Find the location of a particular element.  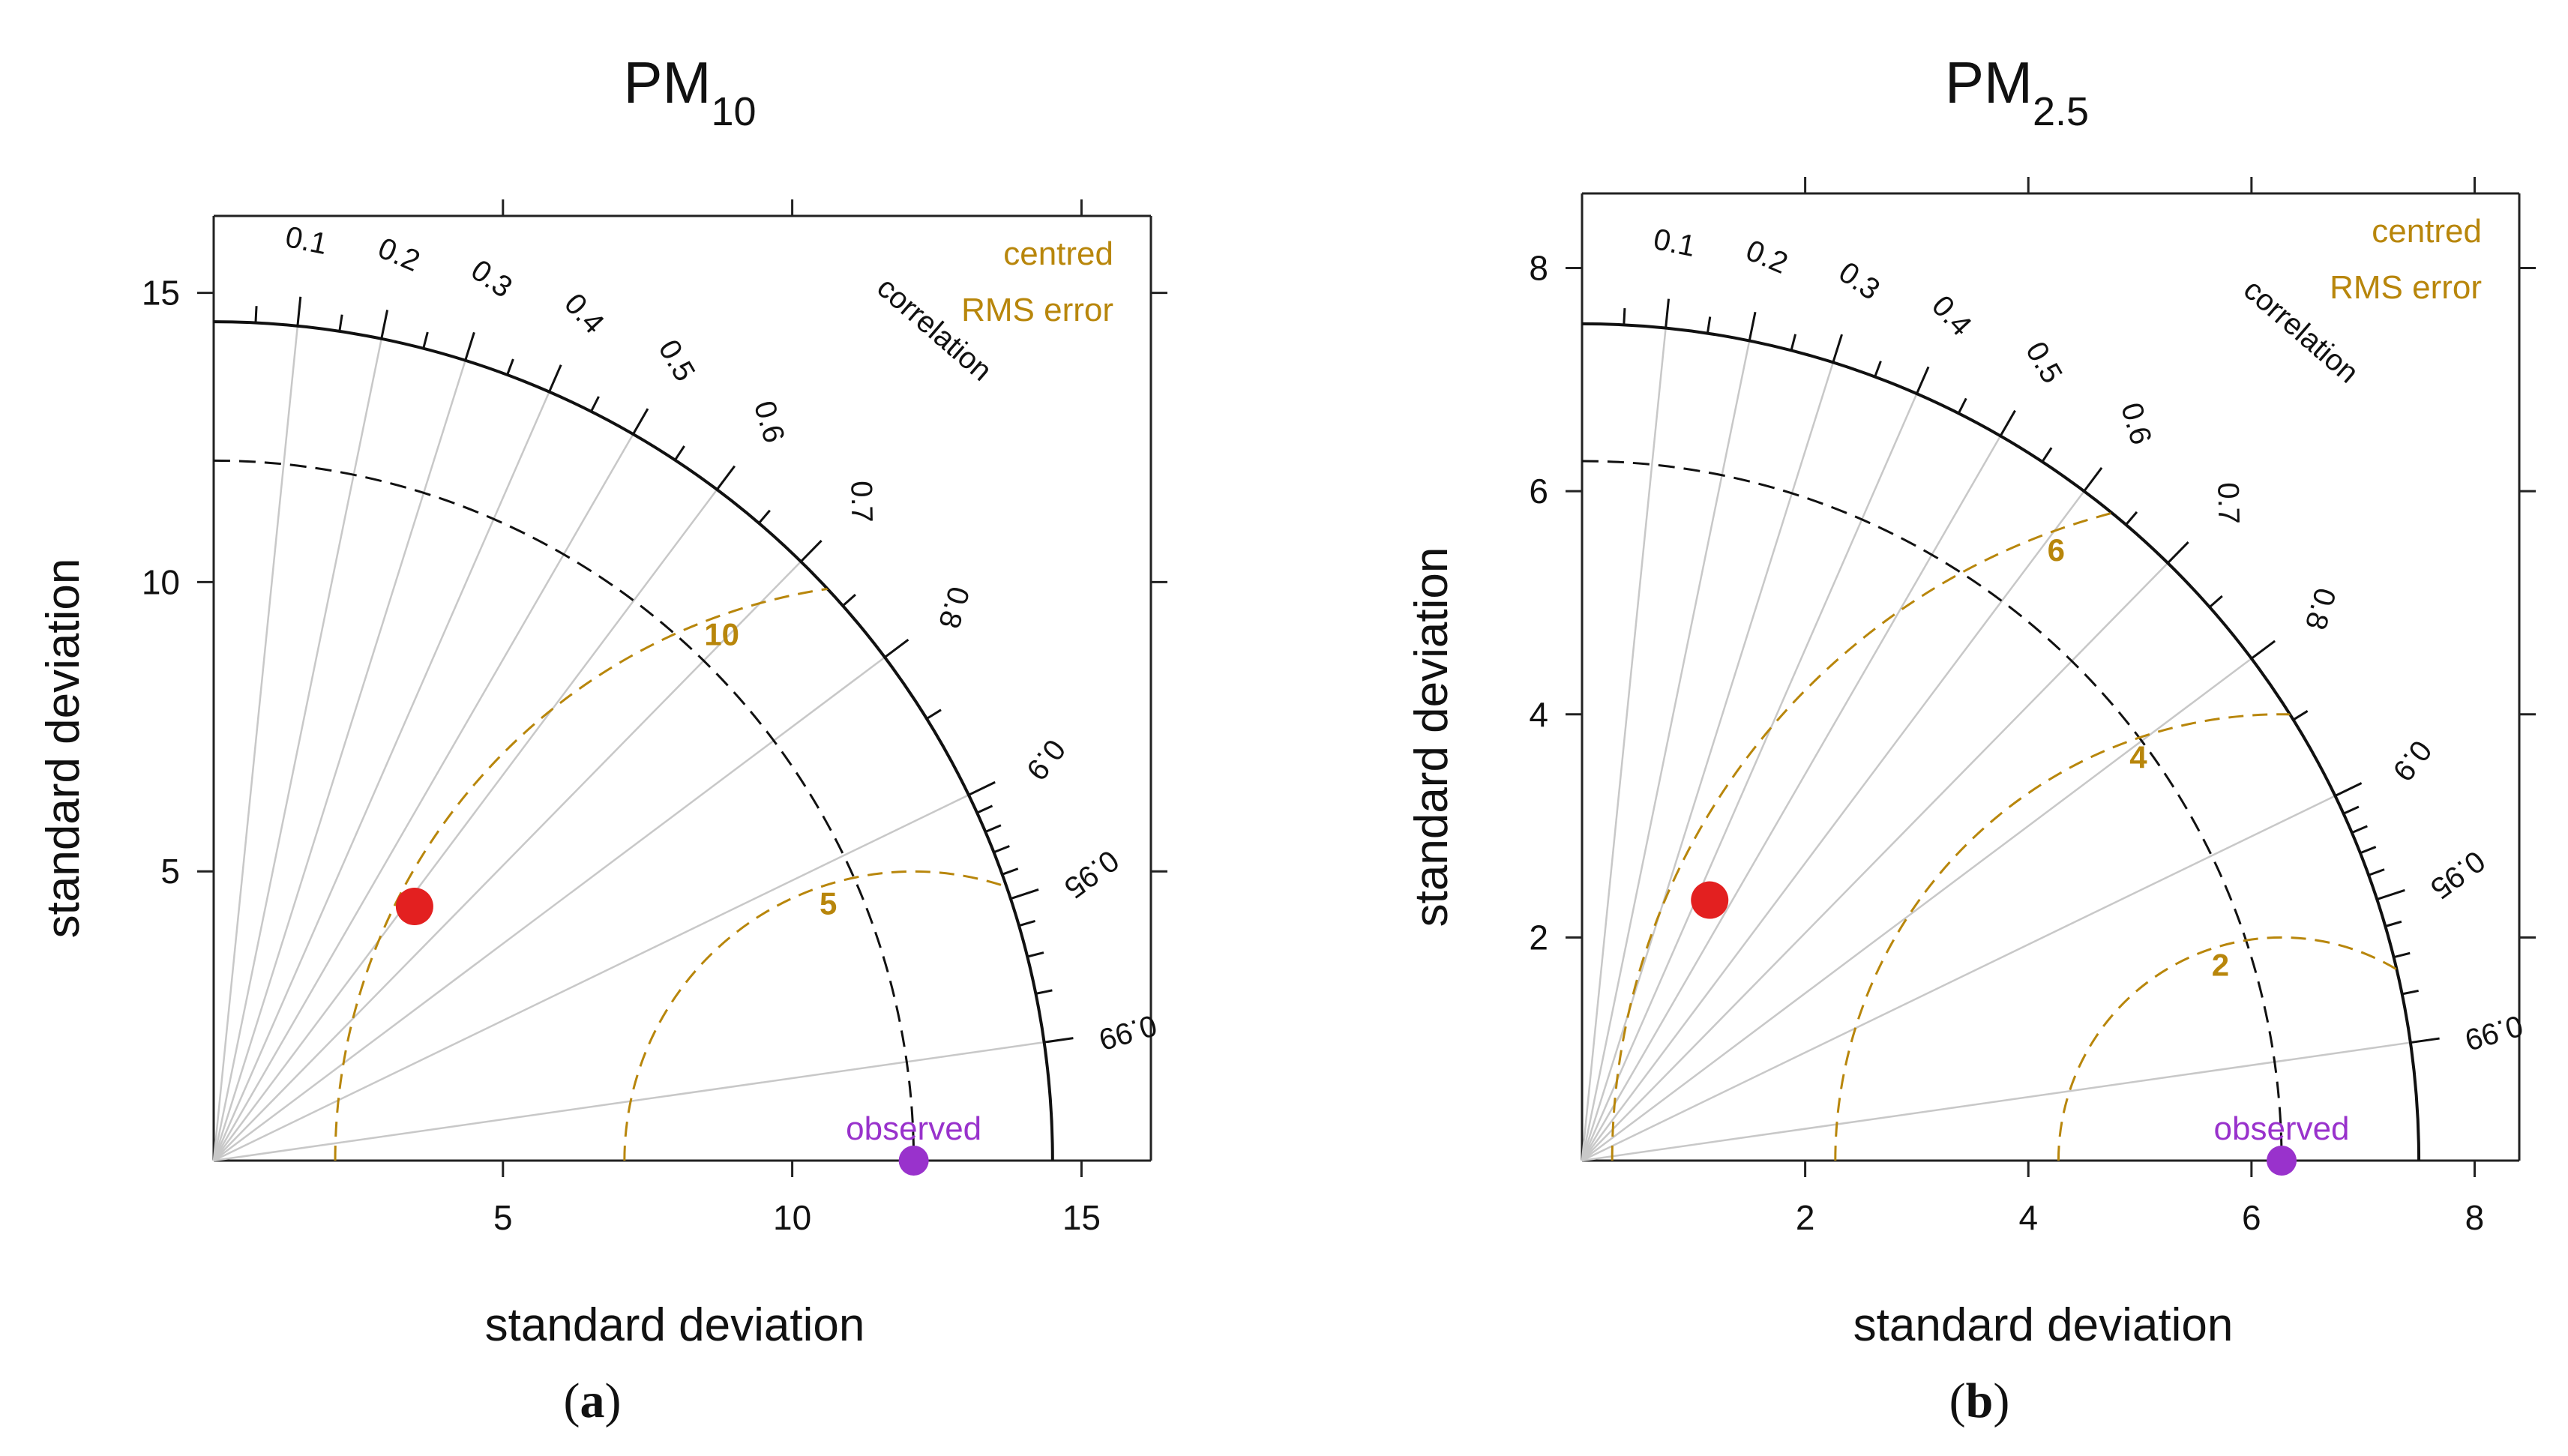

x-tick-label: 5 is located at coordinates (503, 1217).